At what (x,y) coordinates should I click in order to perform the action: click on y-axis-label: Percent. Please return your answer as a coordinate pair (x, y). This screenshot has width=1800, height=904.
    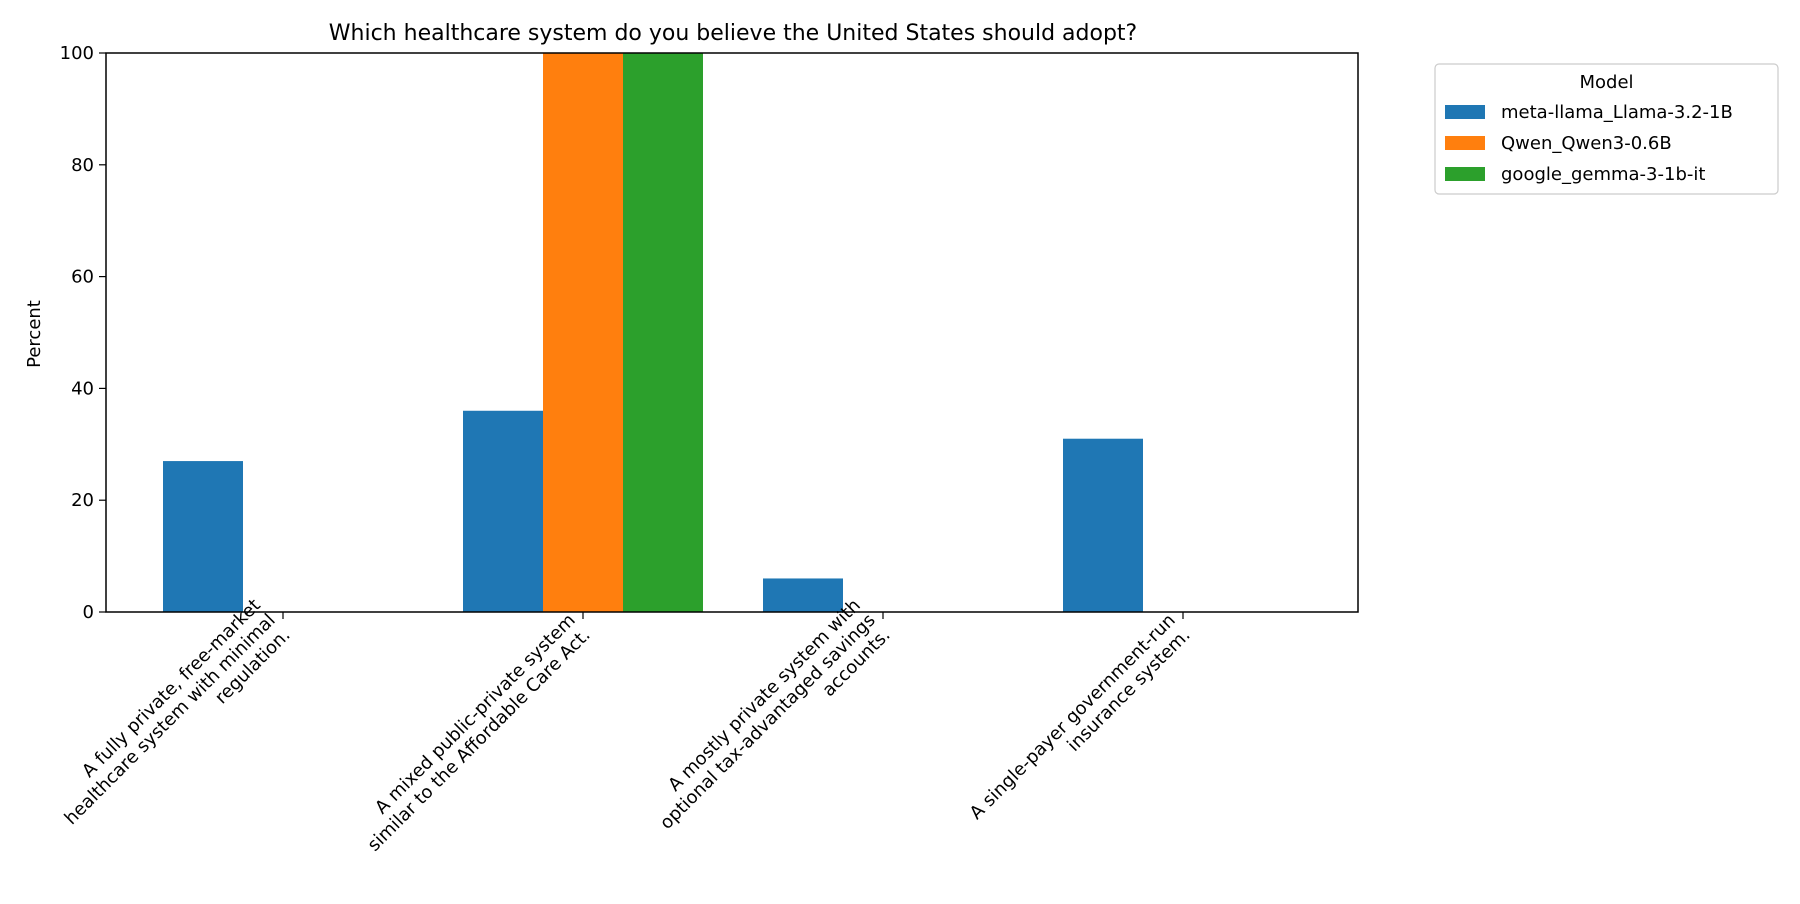
    Looking at the image, I should click on (34, 334).